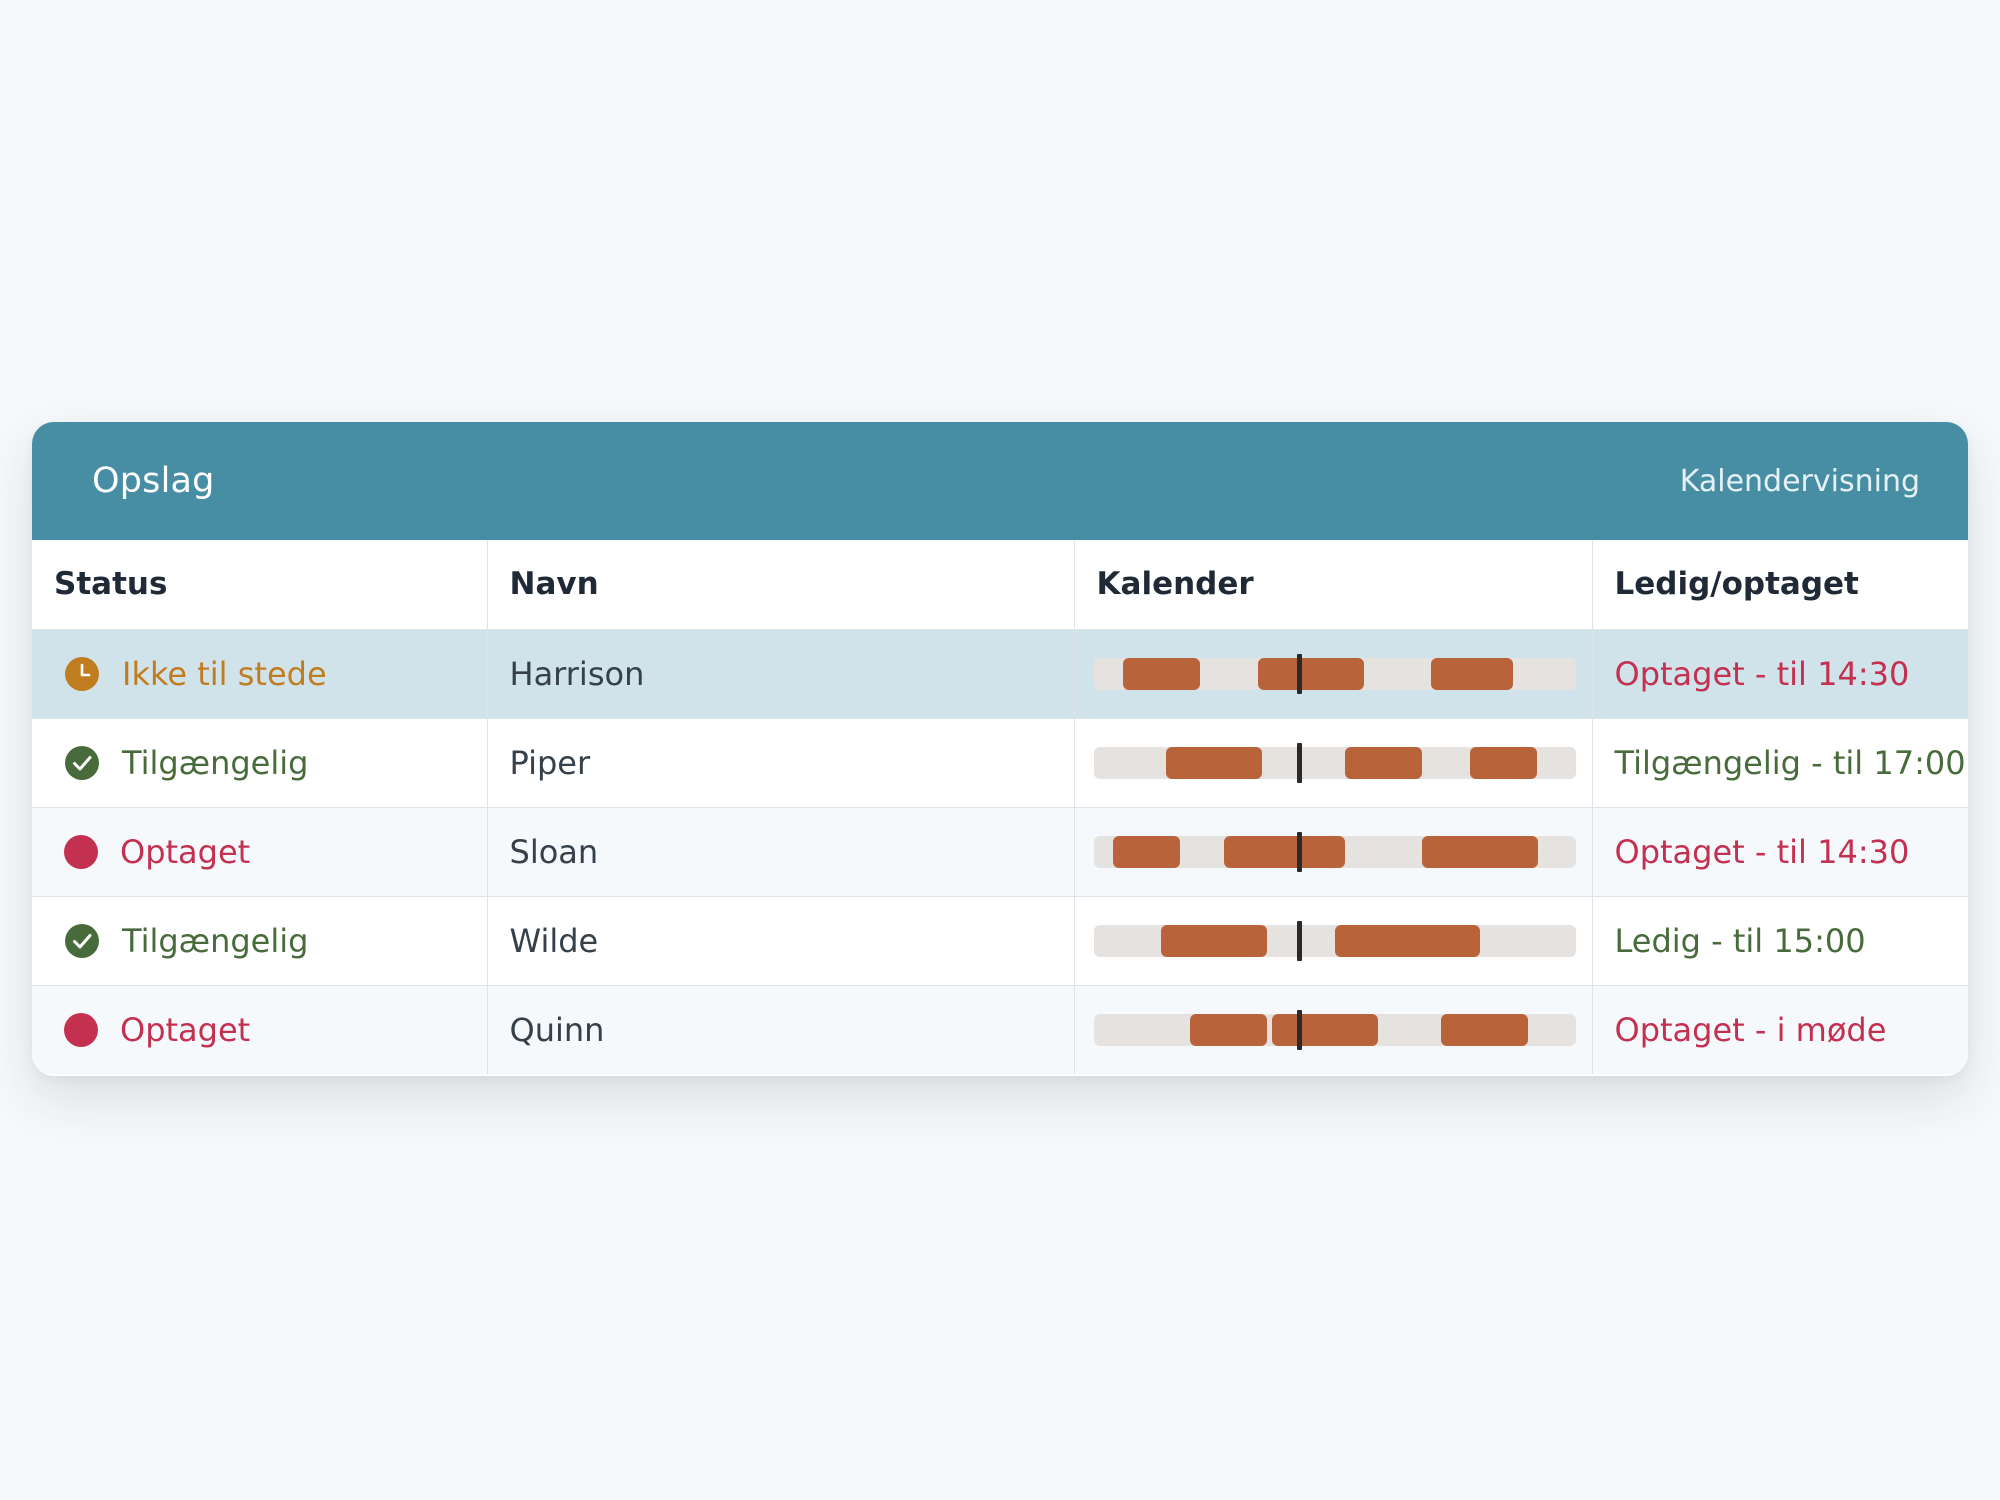 The image size is (2000, 1500). I want to click on clock-icon, so click(82, 674).